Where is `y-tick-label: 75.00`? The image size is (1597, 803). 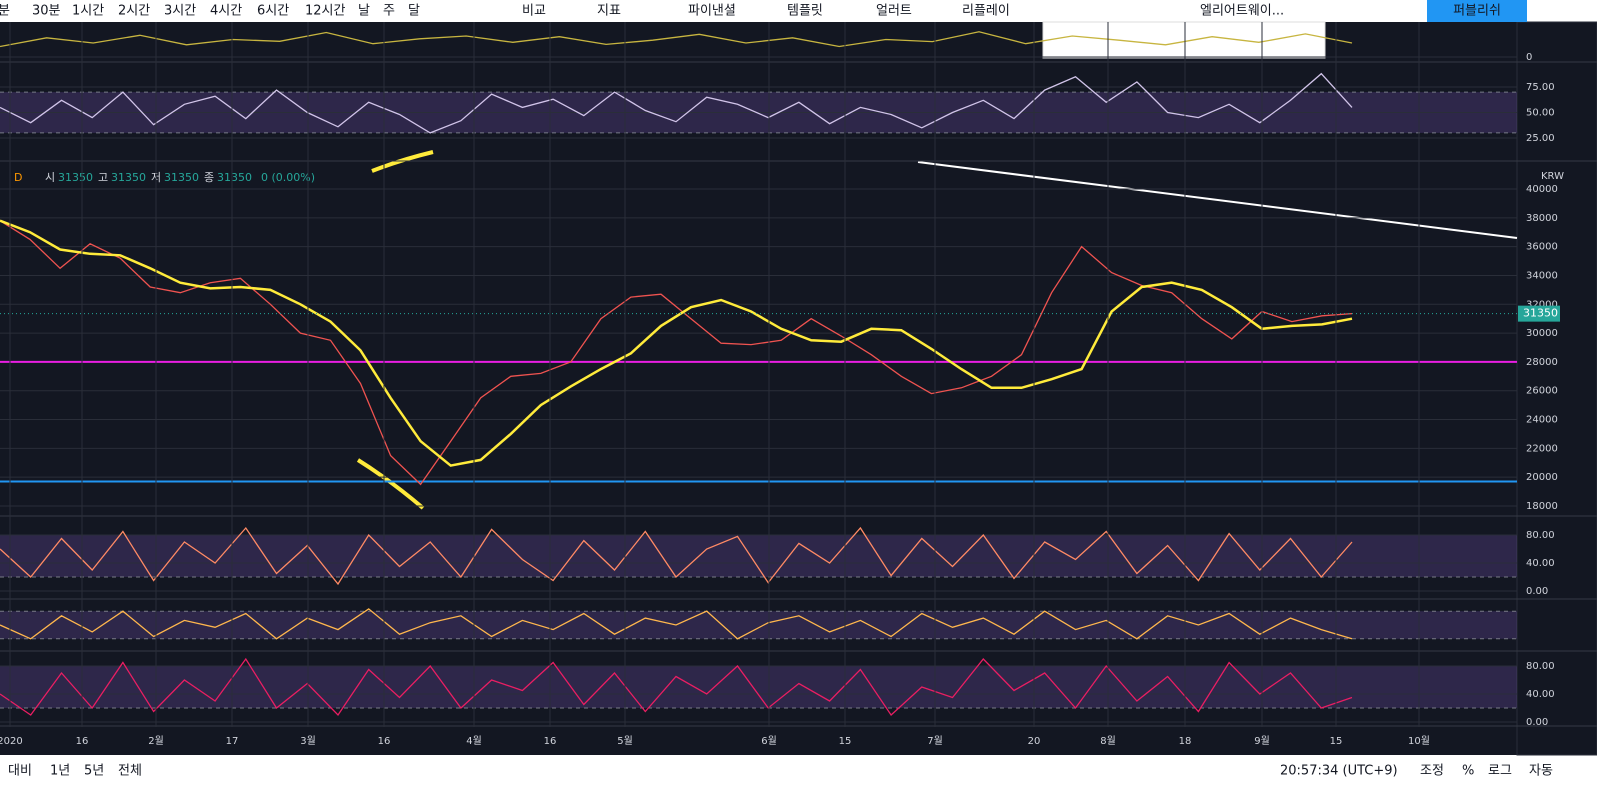 y-tick-label: 75.00 is located at coordinates (1540, 87).